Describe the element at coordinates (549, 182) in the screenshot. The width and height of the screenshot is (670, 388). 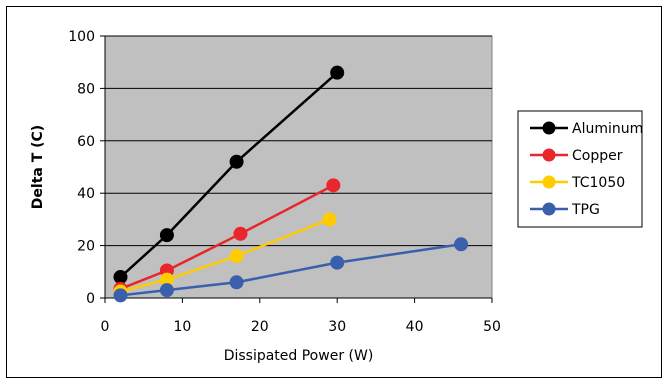
I see `legend-marker-tc1050` at that location.